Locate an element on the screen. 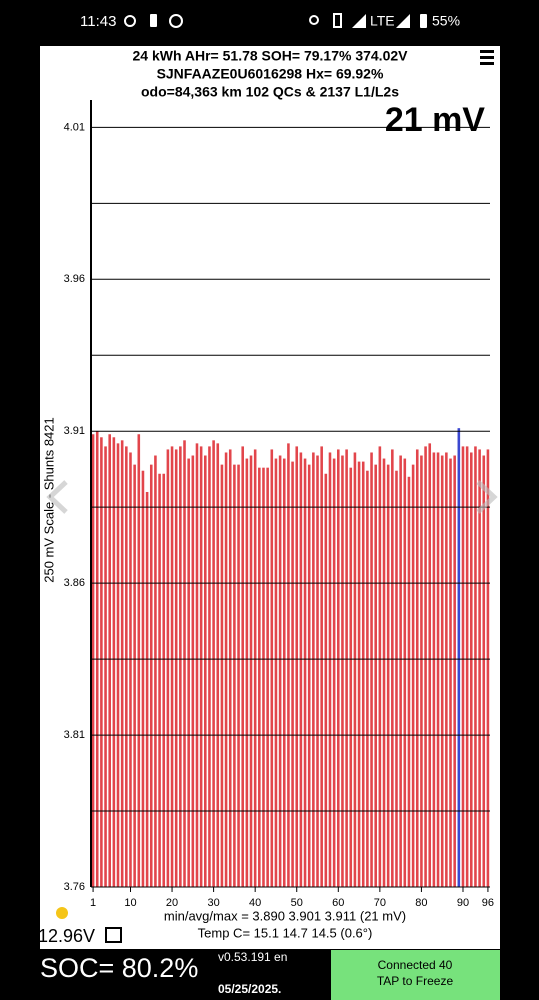 Image resolution: width=539 pixels, height=1000 pixels. version: v0.53.191 en is located at coordinates (252, 957).